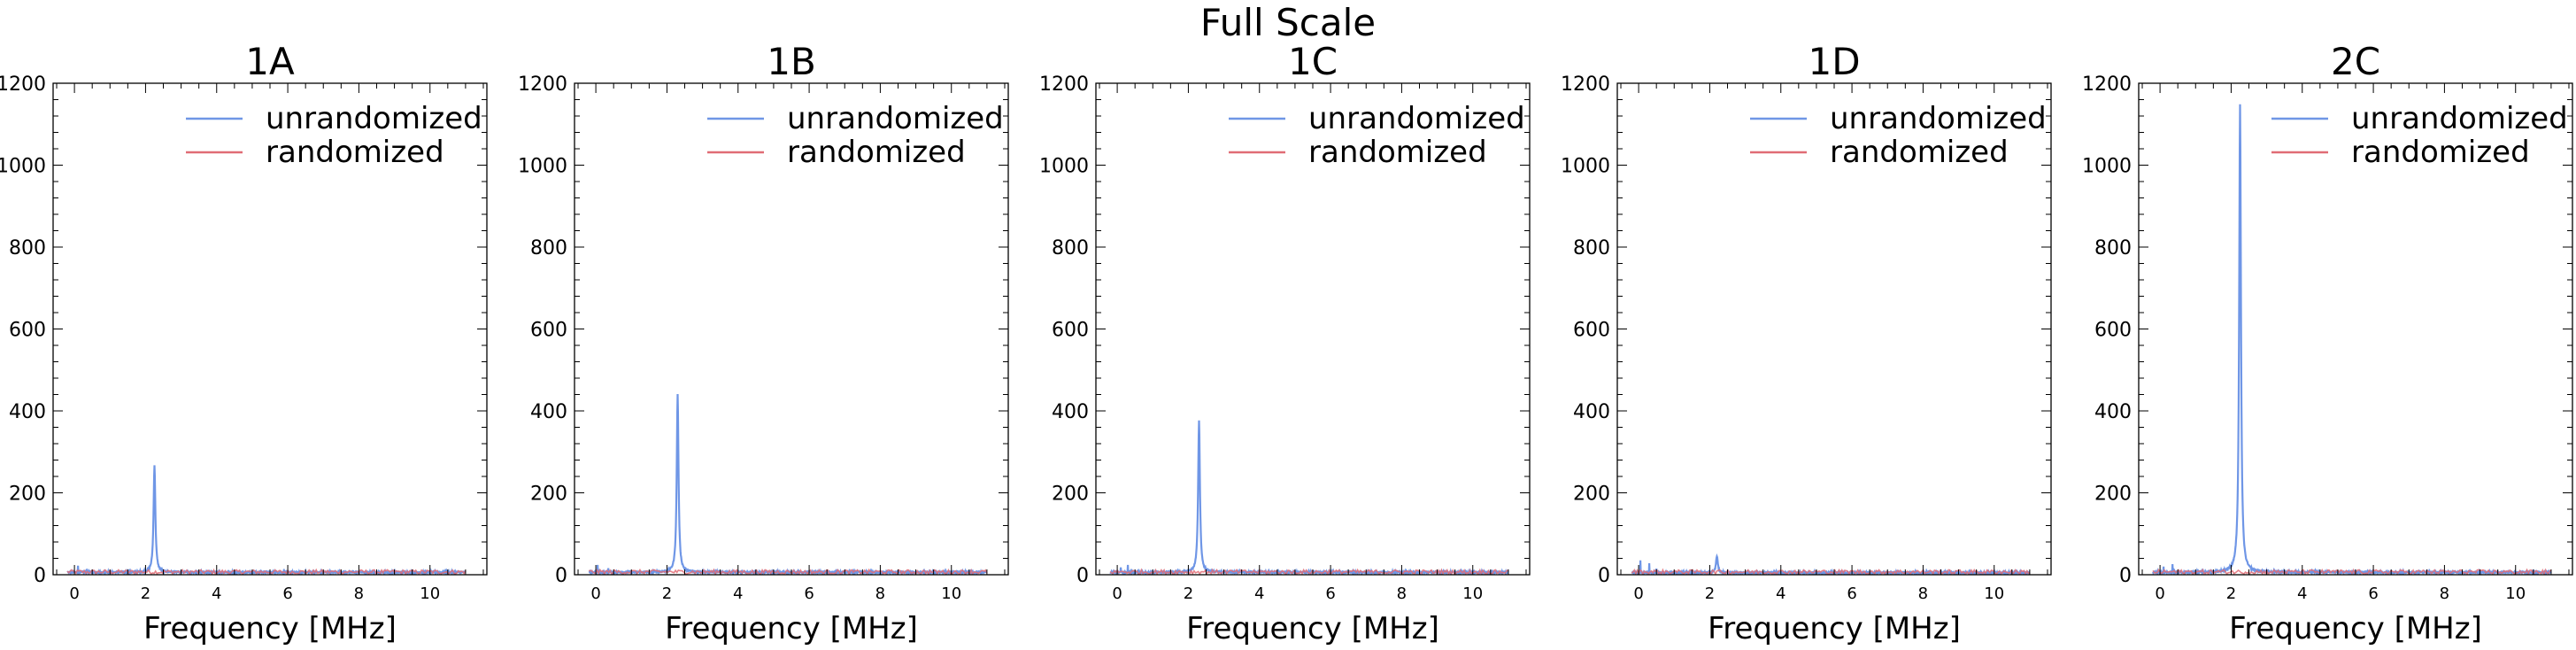 The width and height of the screenshot is (2576, 650). Describe the element at coordinates (1313, 61) in the screenshot. I see `panel-title: 1C` at that location.